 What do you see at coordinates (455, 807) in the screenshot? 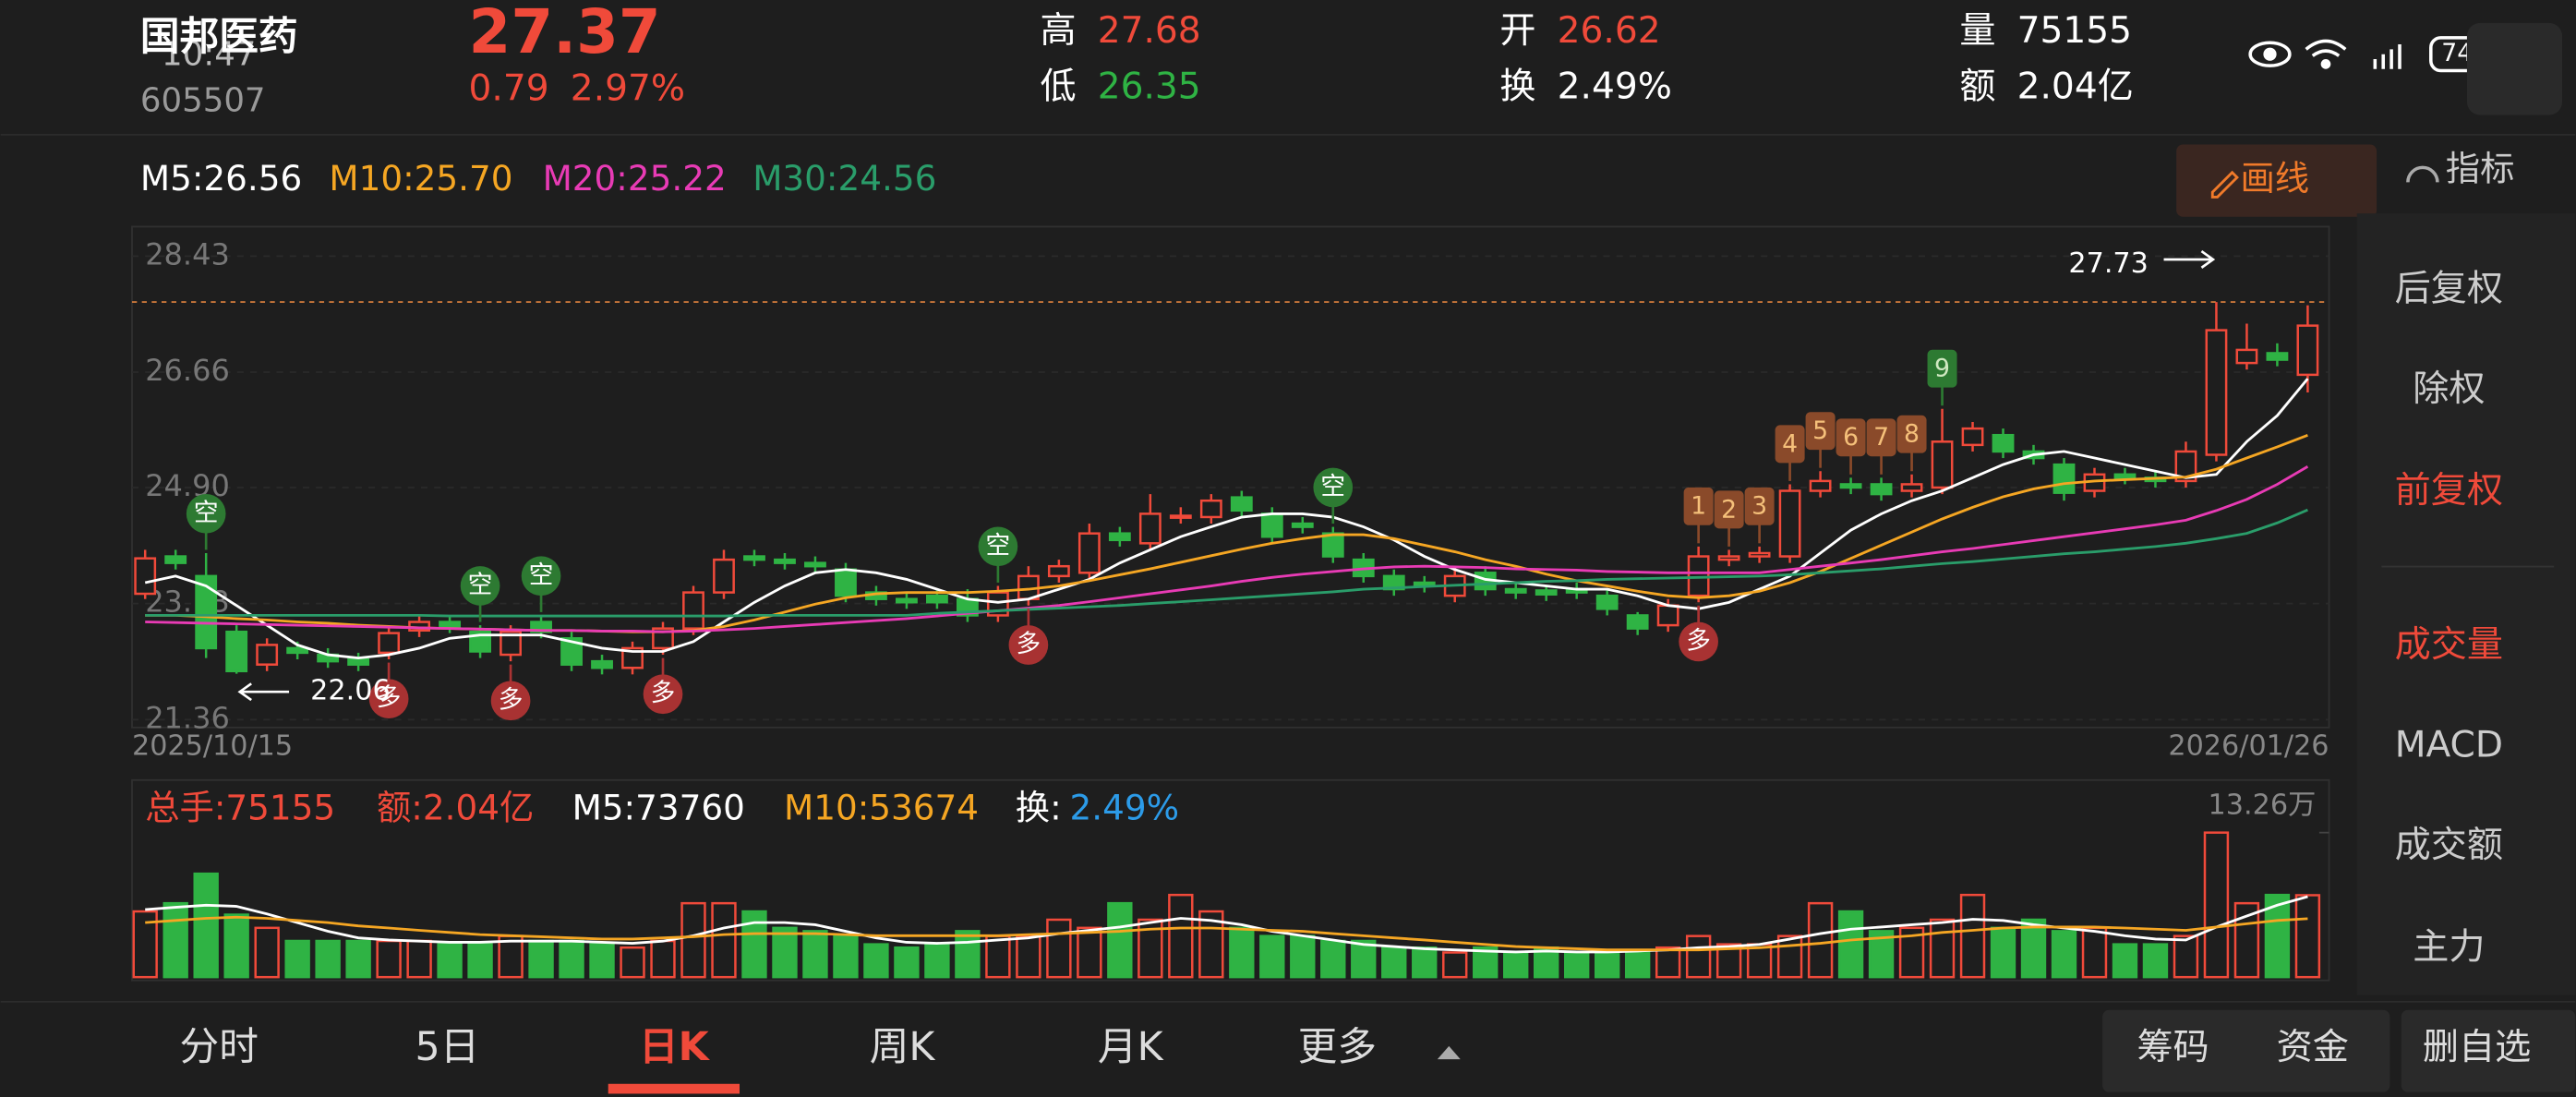
I see `volume-legend-item: 额:2.04亿` at bounding box center [455, 807].